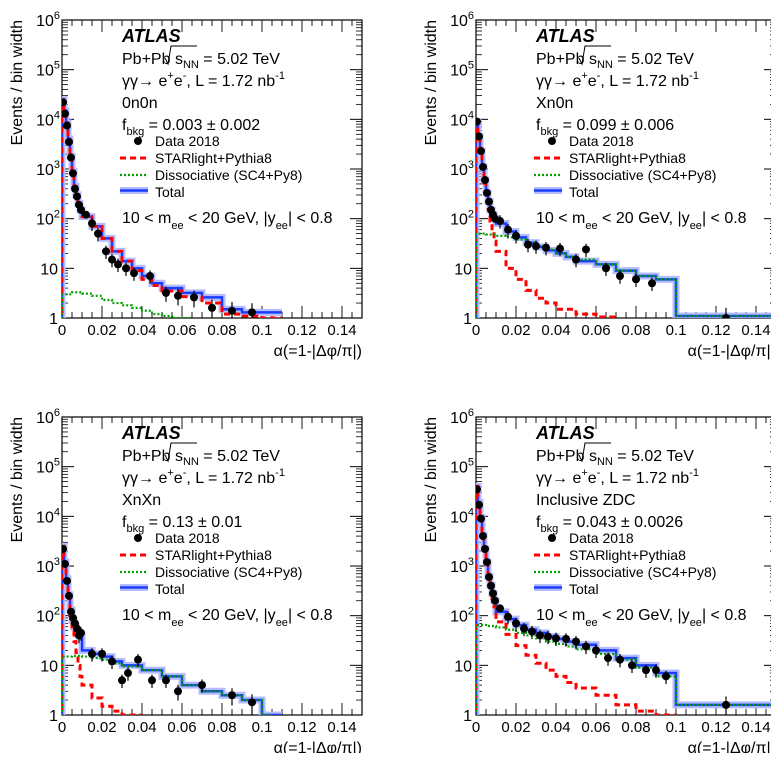 Image resolution: width=771 pixels, height=758 pixels. What do you see at coordinates (193, 522) in the screenshot?
I see `fbkg-value: = 0.13 ± 0.01` at bounding box center [193, 522].